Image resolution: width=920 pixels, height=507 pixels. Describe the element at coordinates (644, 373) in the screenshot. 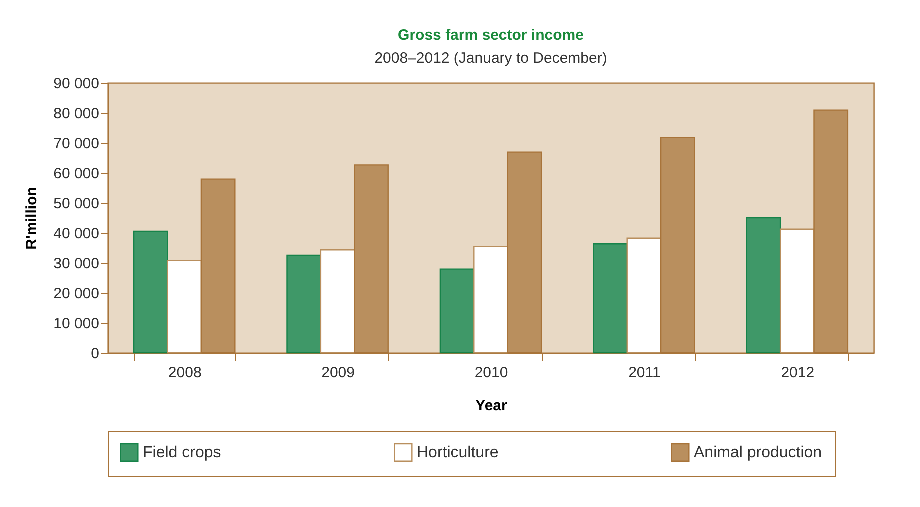

I see `x-tick-label: 2011` at that location.